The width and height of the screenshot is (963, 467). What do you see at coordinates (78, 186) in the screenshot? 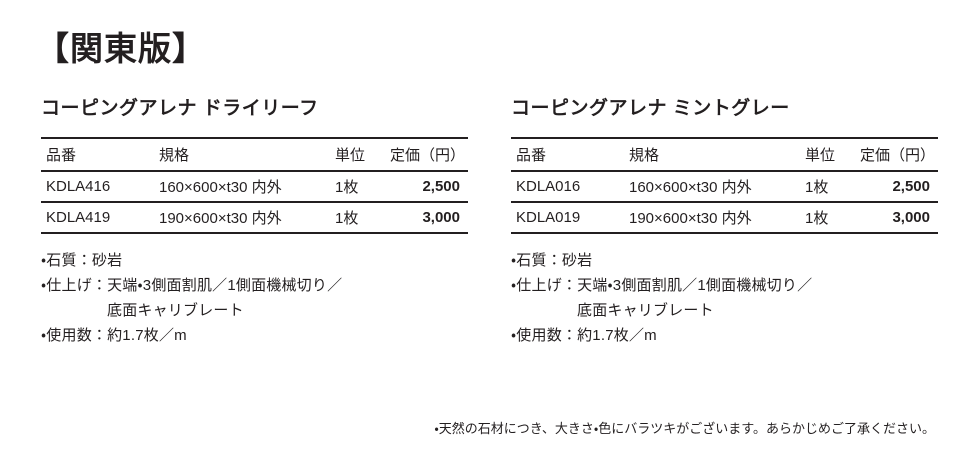
I see `product-code: KDLA416` at bounding box center [78, 186].